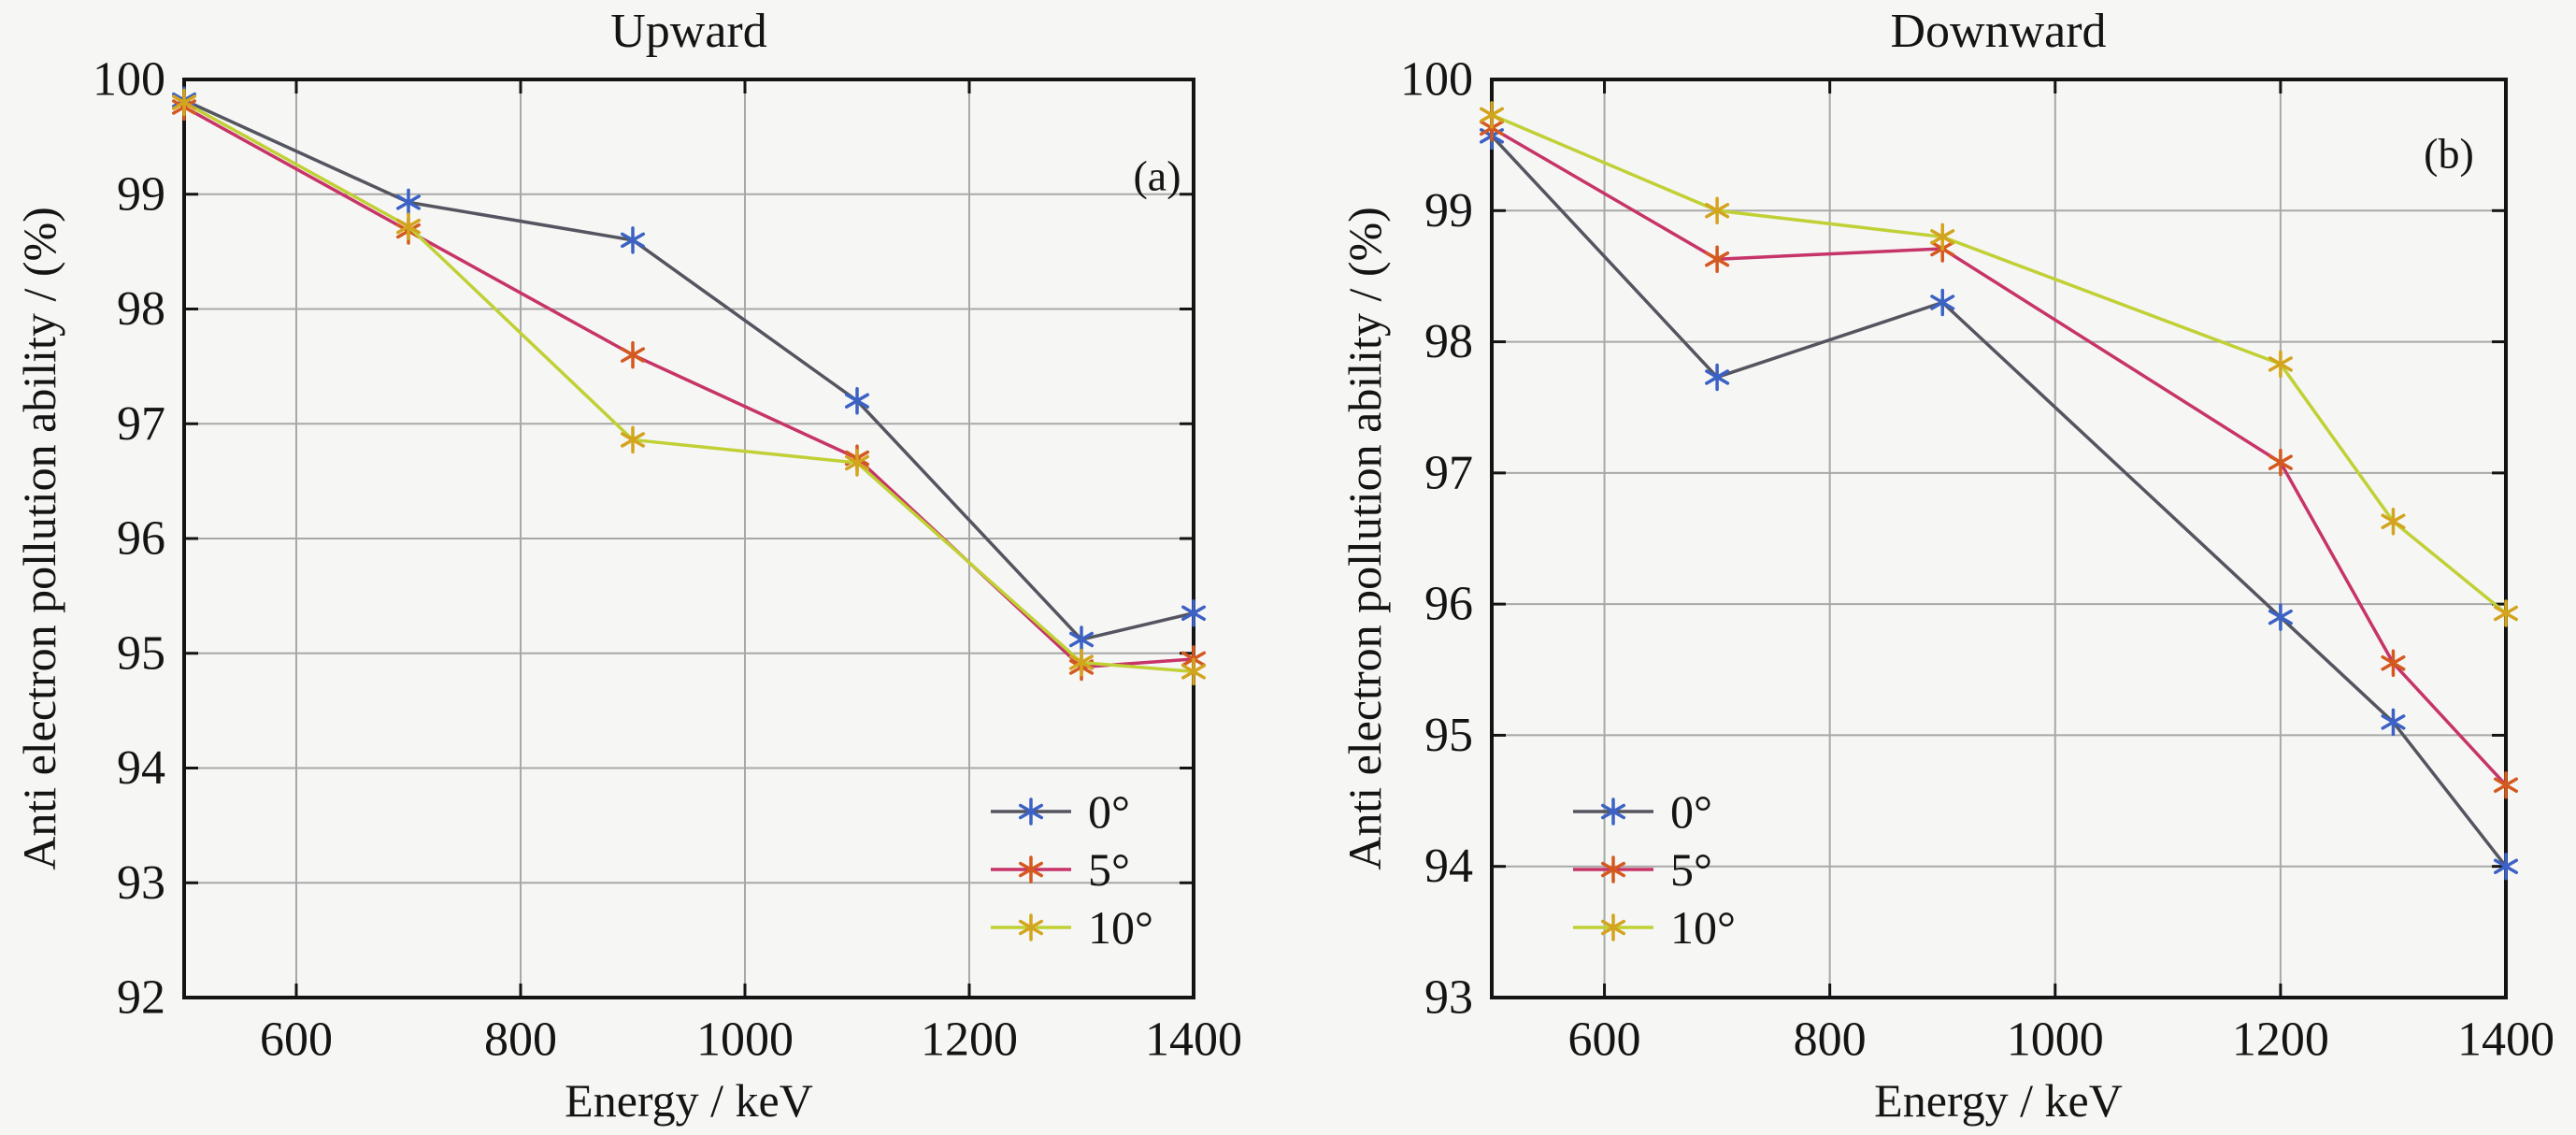 Image resolution: width=2576 pixels, height=1135 pixels. I want to click on x-axis-title-upward: Energy / keV, so click(689, 1100).